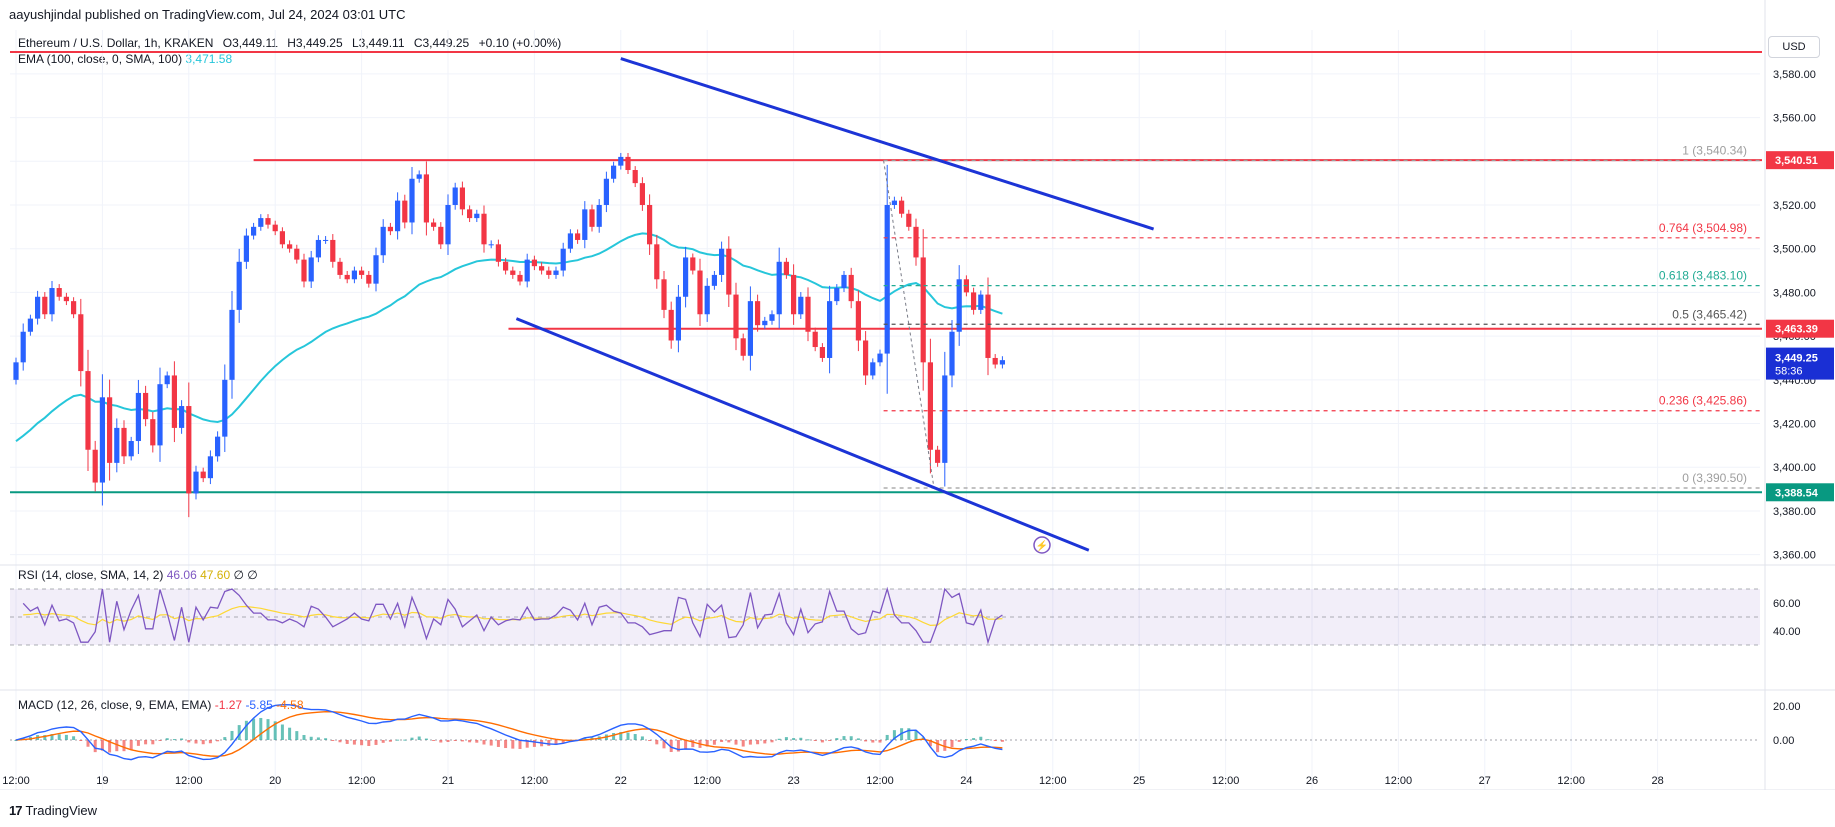  Describe the element at coordinates (1794, 47) in the screenshot. I see `currency-button: USD` at that location.